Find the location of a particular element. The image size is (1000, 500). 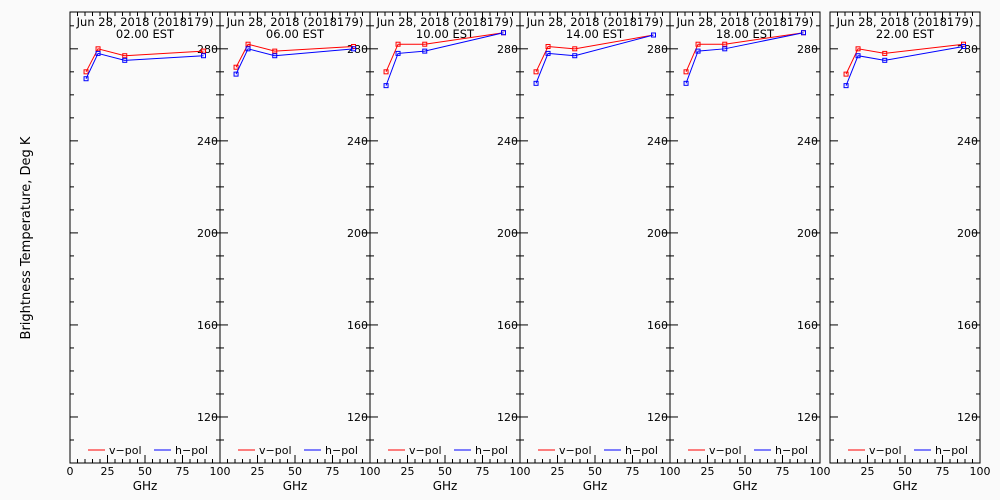

y-axis-label: Brightness Temperature, Deg K is located at coordinates (26, 237).